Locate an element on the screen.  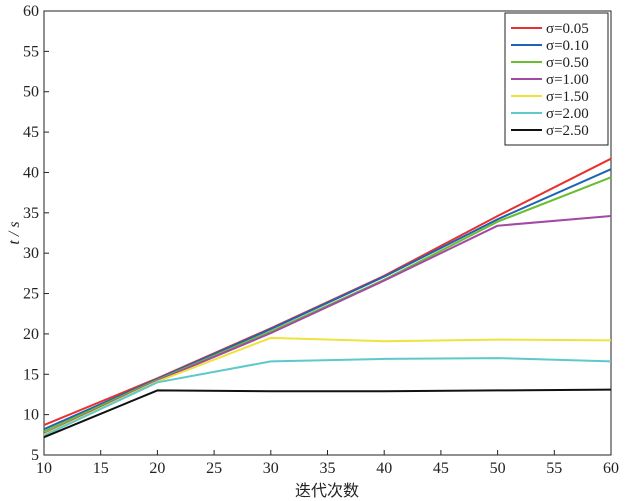
x-tick-label: 35 is located at coordinates (328, 468).